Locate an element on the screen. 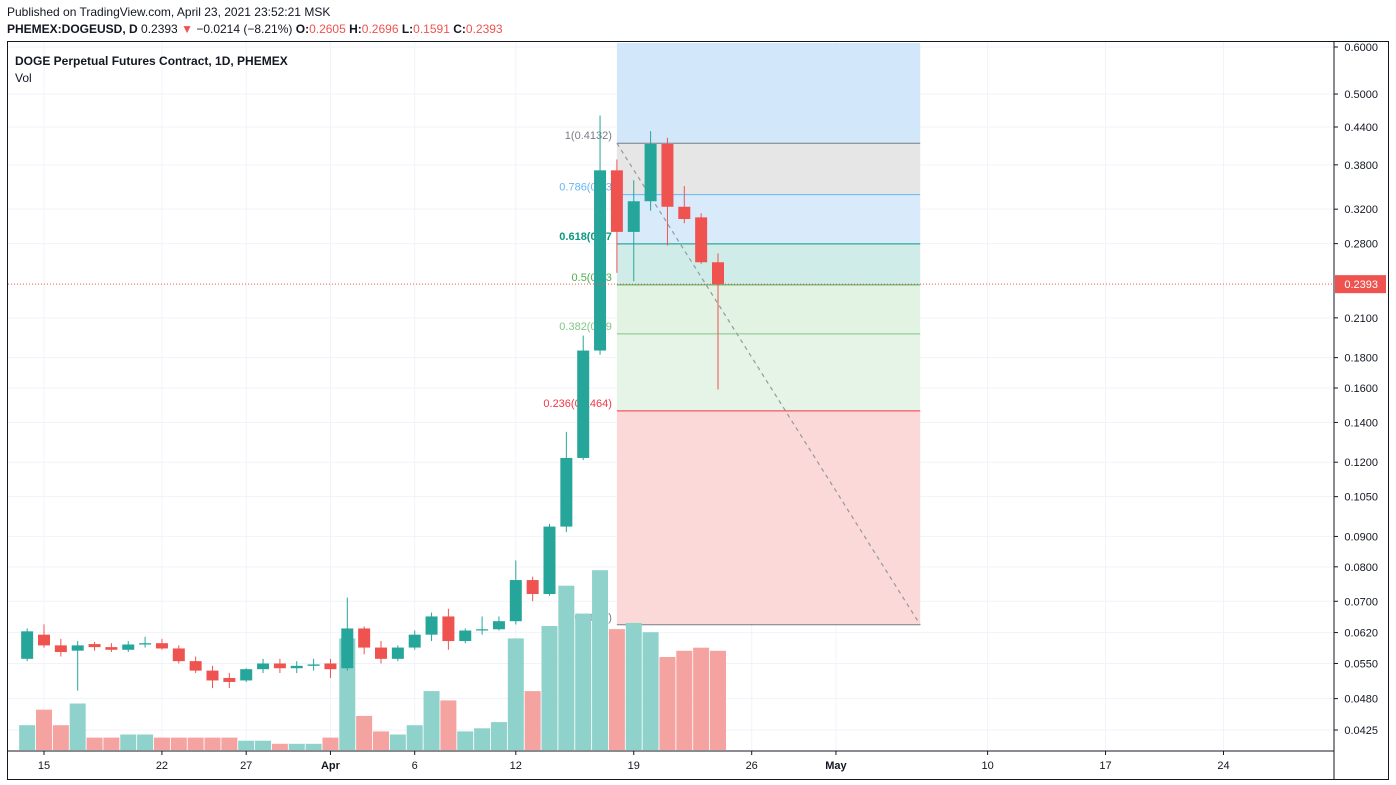  time-tick-label: 19 is located at coordinates (634, 766).